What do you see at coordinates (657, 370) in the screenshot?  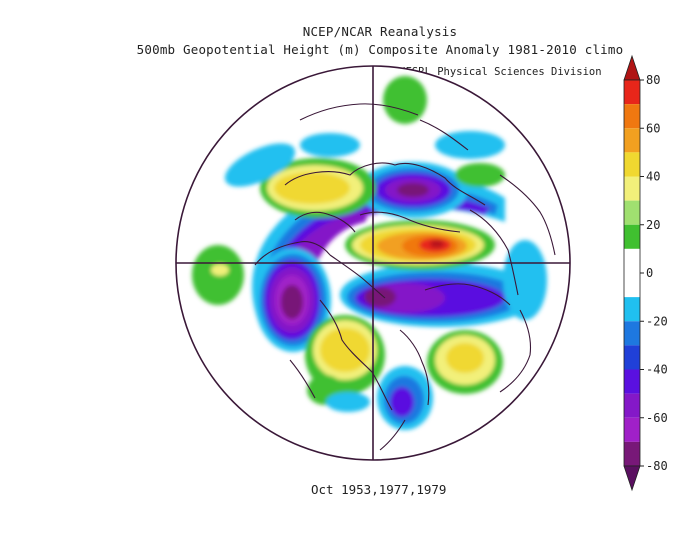 I see `colorbar-tick-label: -40` at bounding box center [657, 370].